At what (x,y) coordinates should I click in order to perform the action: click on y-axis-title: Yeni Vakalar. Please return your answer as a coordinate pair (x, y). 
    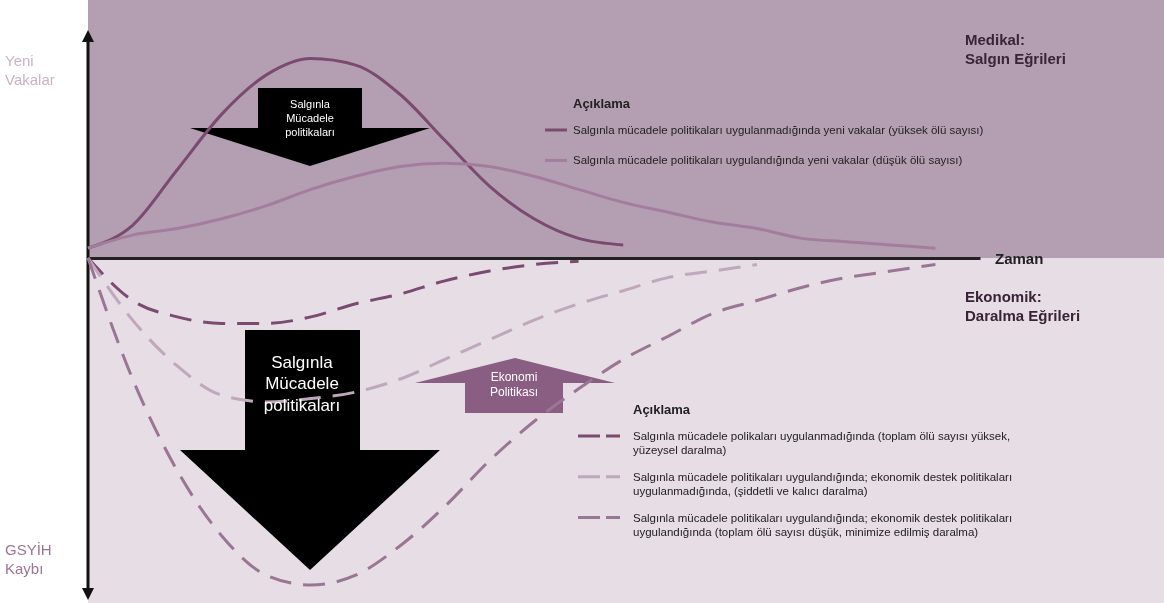
    Looking at the image, I should click on (30, 70).